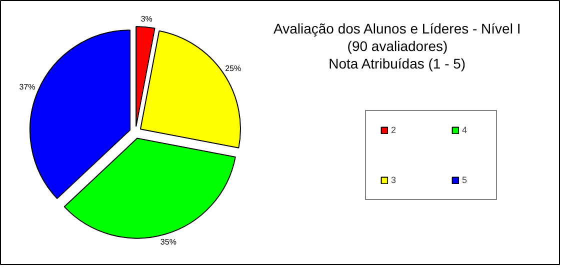 The width and height of the screenshot is (567, 278). Describe the element at coordinates (394, 180) in the screenshot. I see `legend-label: 3` at that location.